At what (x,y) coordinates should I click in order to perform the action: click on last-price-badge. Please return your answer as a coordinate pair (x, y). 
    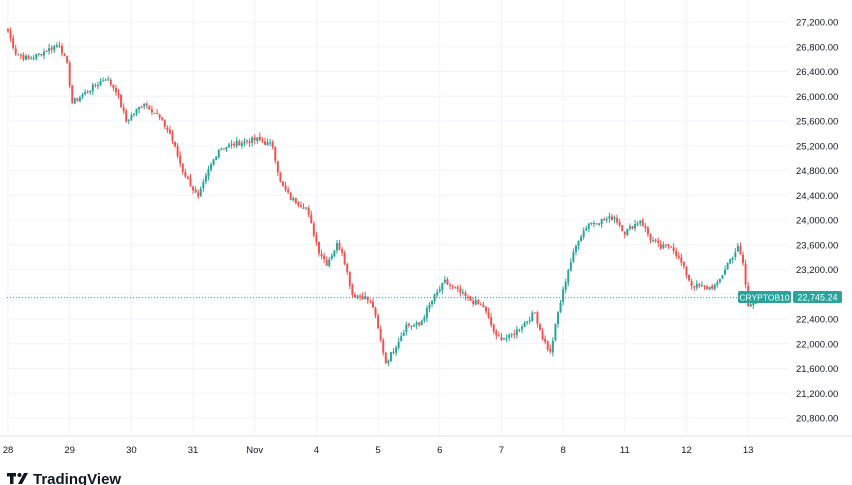
    Looking at the image, I should click on (817, 297).